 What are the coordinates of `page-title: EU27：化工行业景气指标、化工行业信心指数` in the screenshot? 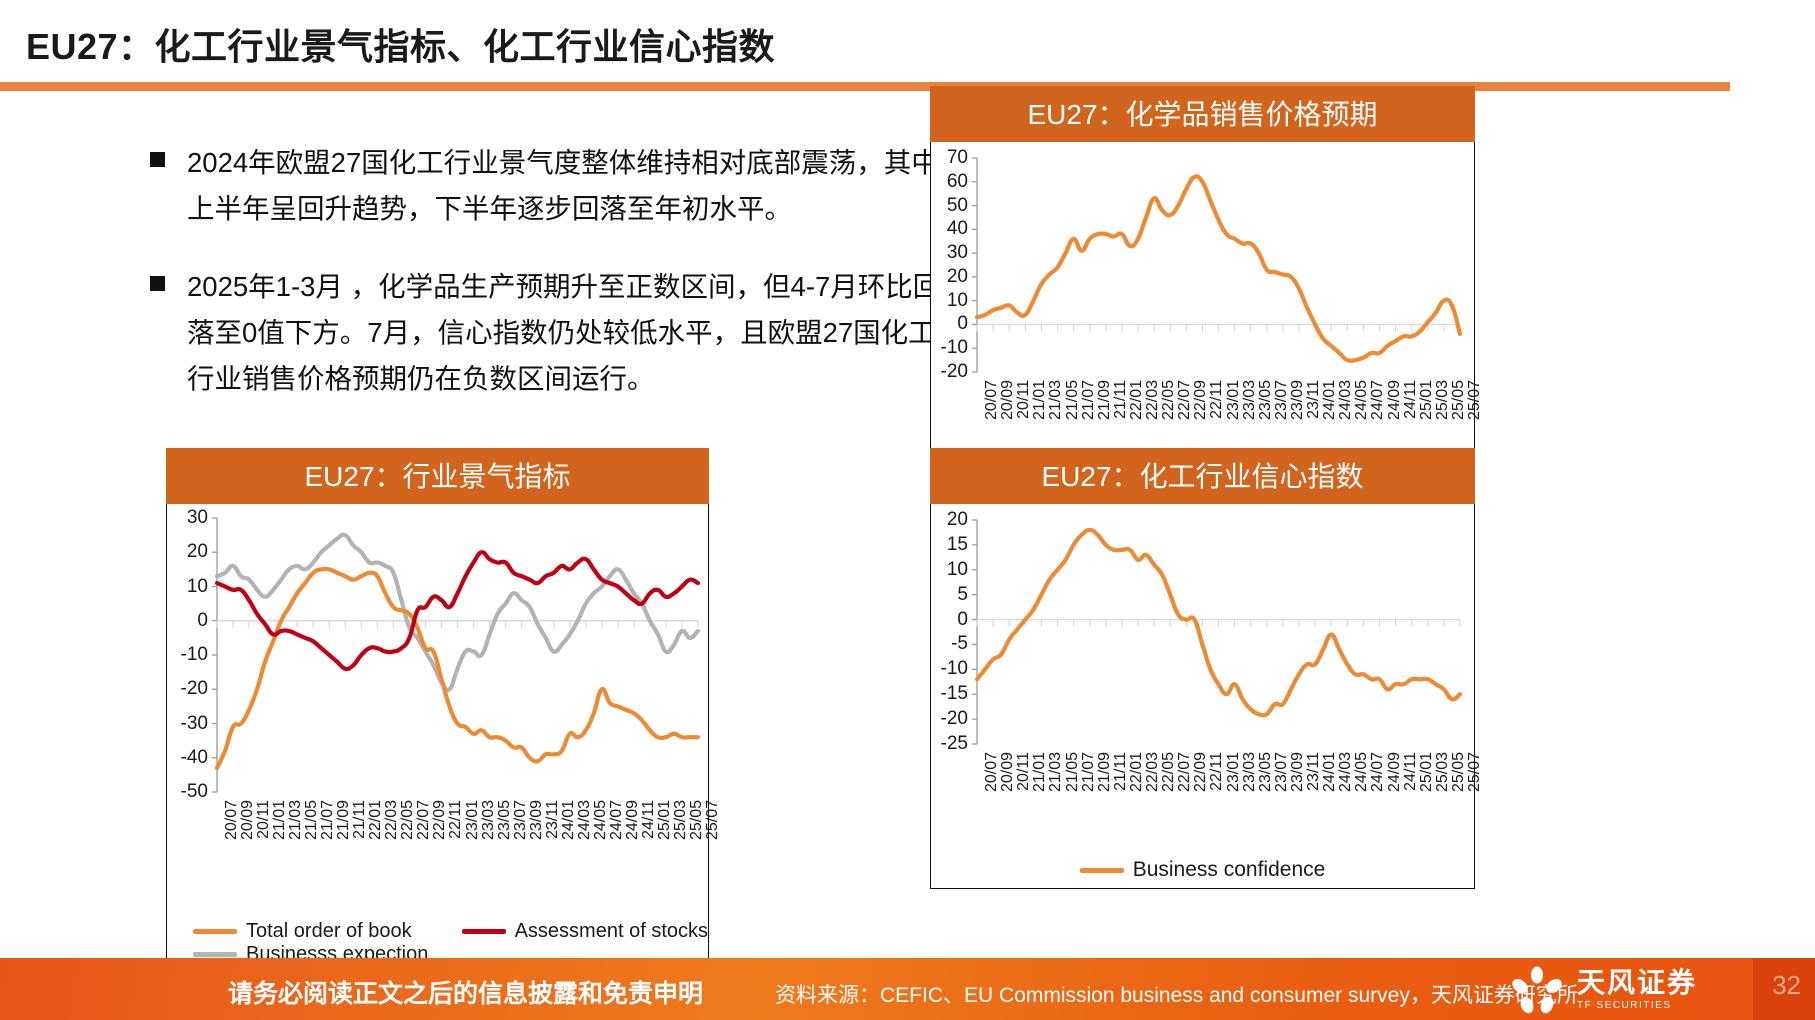 It's located at (401, 46).